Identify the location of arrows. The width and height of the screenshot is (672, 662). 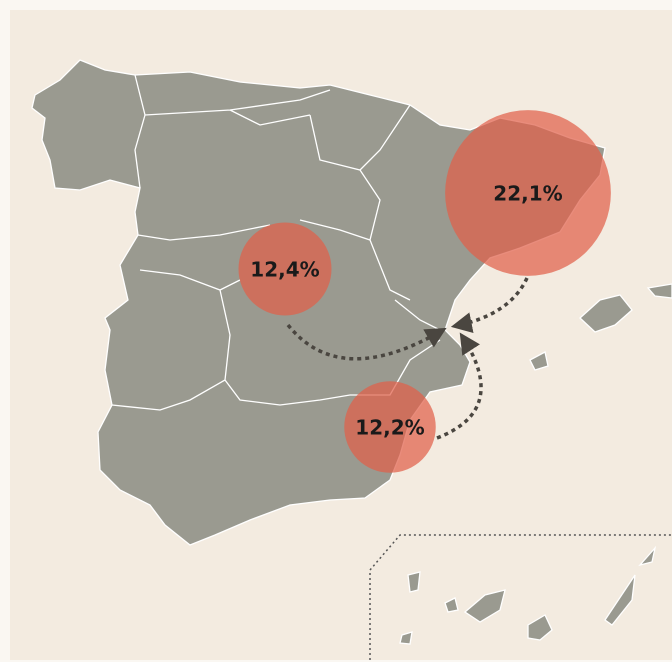
(407, 358).